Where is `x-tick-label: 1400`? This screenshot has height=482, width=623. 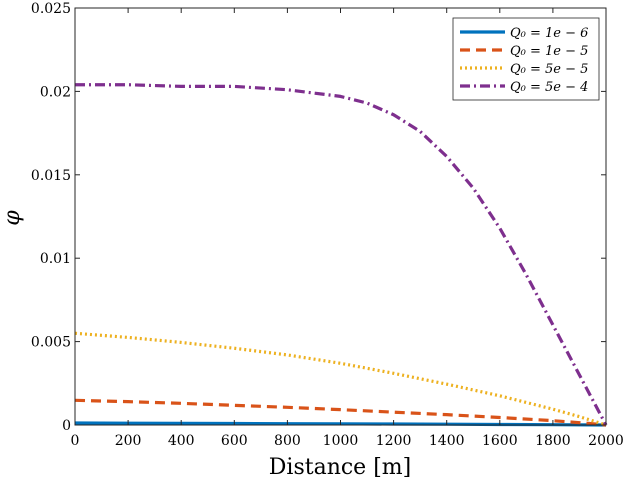
x-tick-label: 1400 is located at coordinates (447, 441).